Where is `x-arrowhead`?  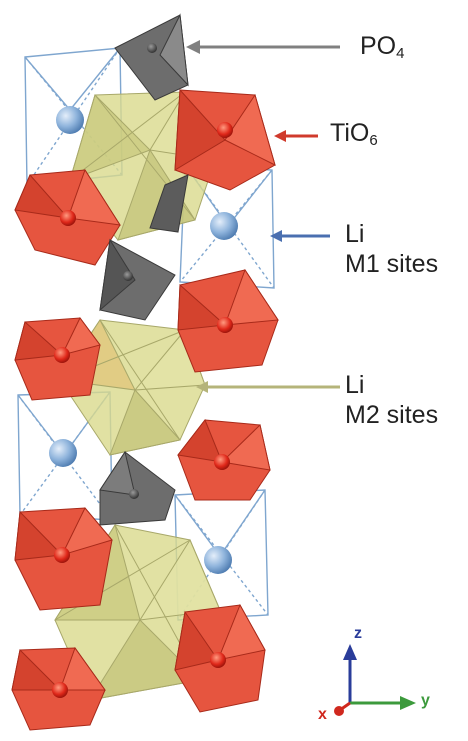
x-arrowhead is located at coordinates (339, 711).